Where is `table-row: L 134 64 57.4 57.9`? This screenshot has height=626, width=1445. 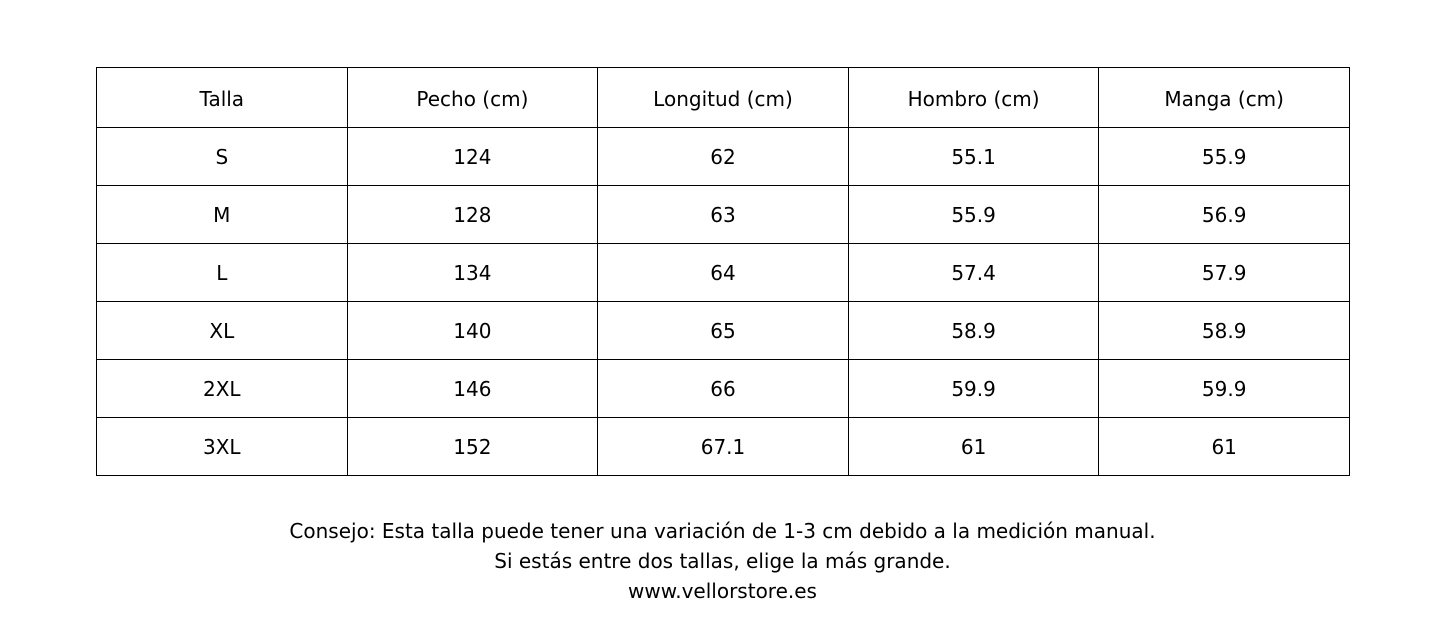 table-row: L 134 64 57.4 57.9 is located at coordinates (723, 272).